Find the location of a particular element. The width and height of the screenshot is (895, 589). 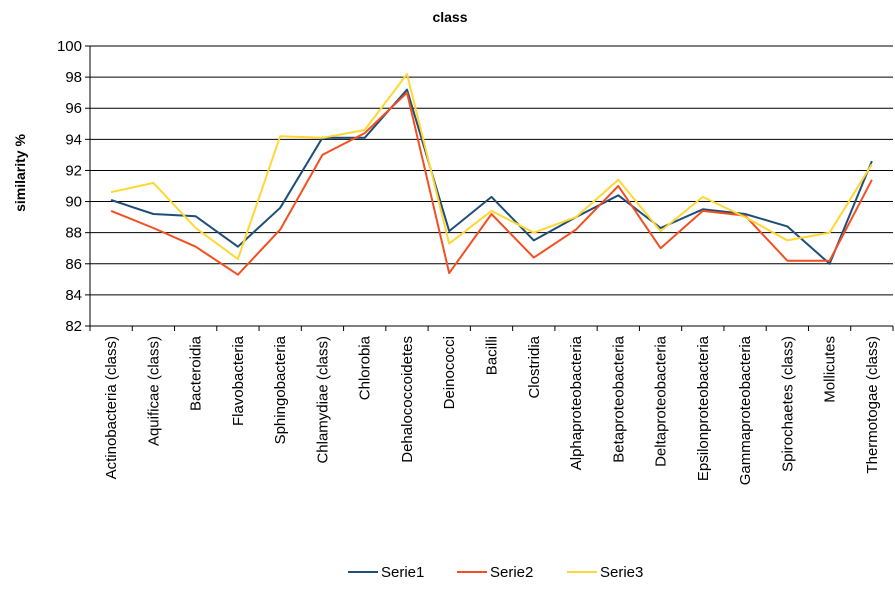

y-tick-label: 84 is located at coordinates (73, 295).